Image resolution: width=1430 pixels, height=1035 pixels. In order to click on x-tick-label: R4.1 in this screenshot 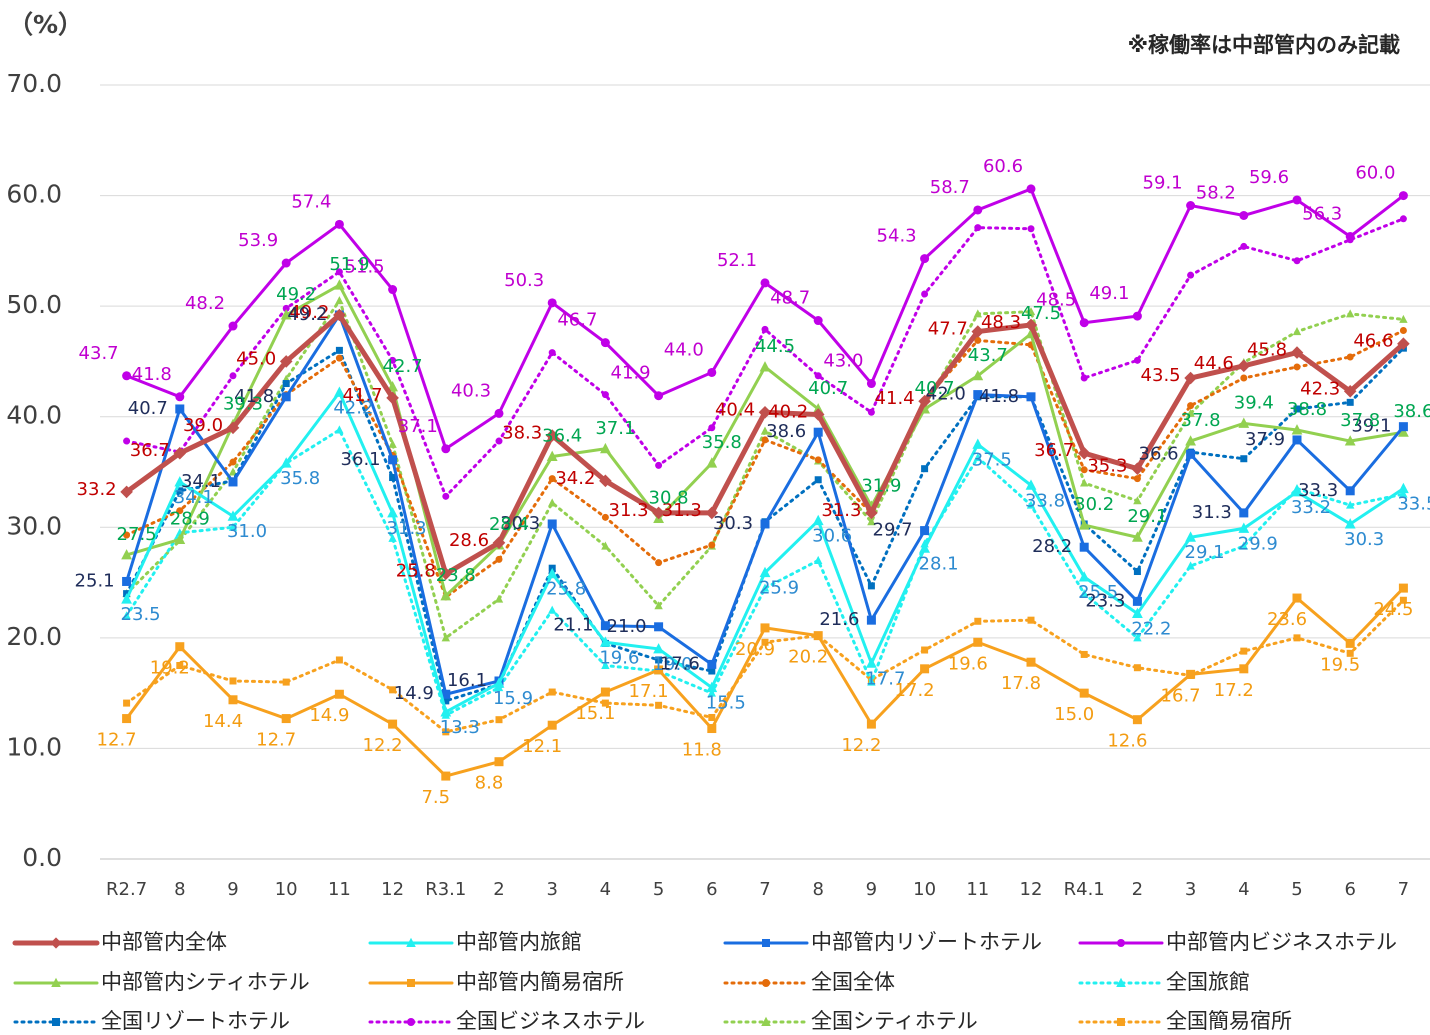, I will do `click(1084, 889)`.